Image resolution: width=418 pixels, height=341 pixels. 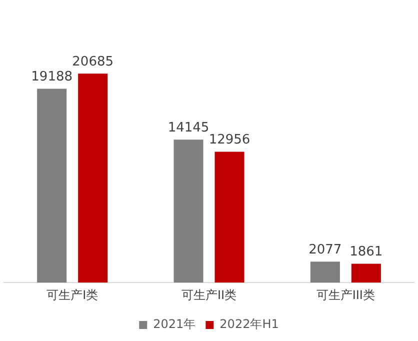 I want to click on legend-label: 2021年, so click(x=174, y=324).